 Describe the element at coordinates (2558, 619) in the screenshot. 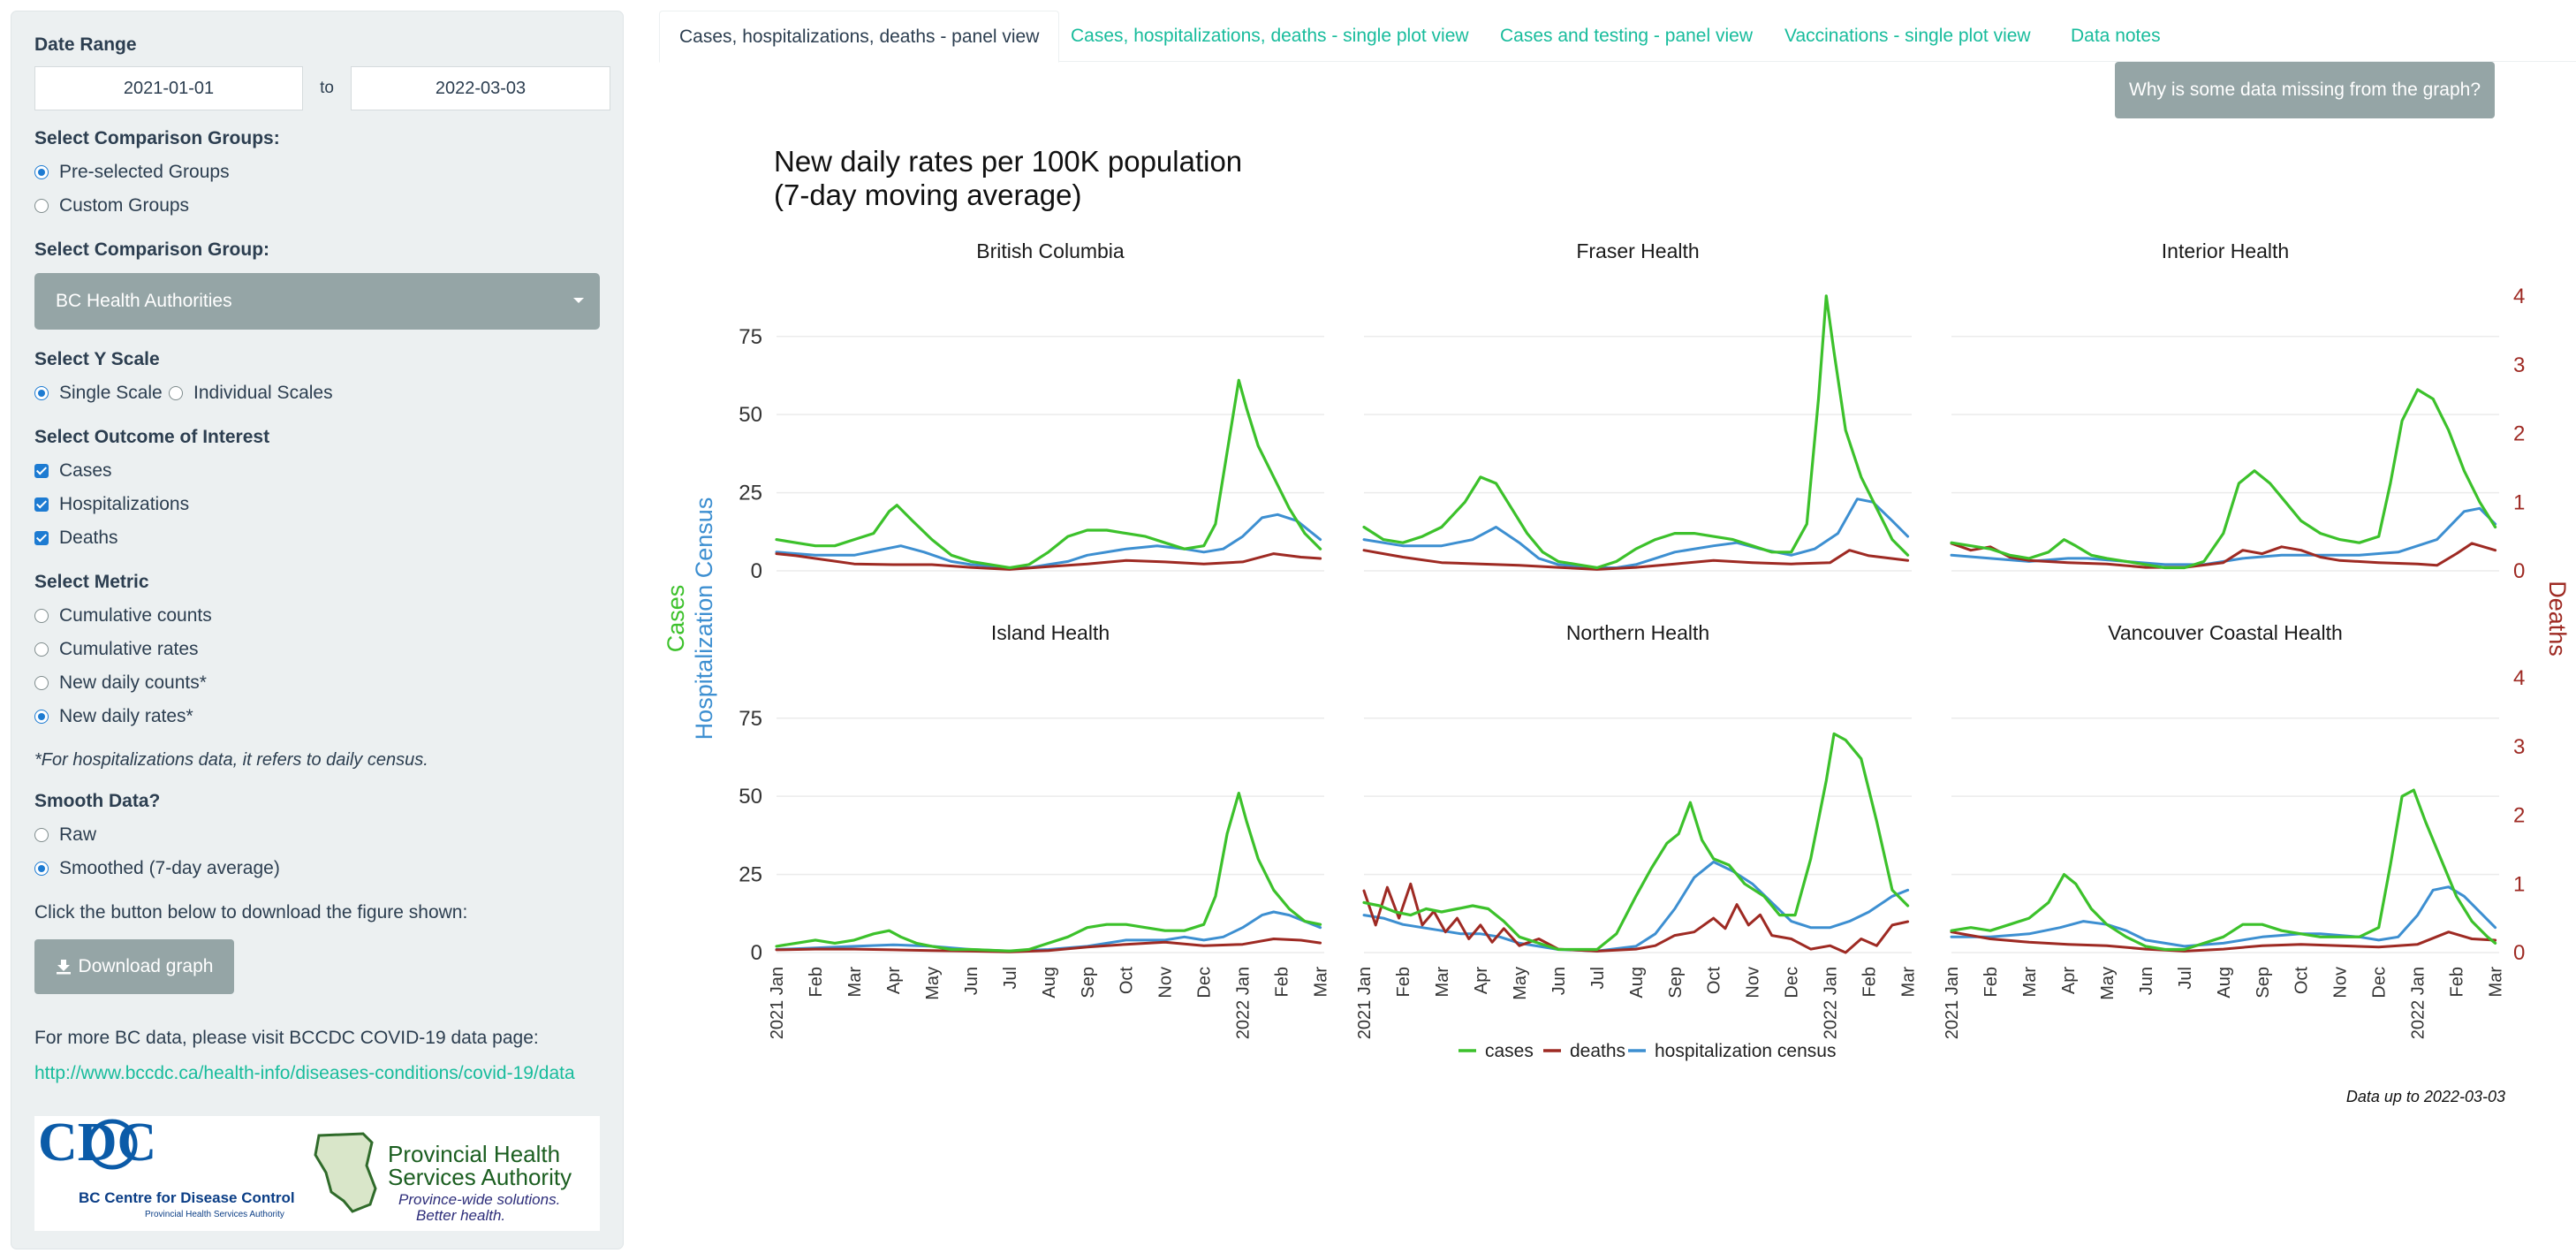

I see `y-axis-label-deaths: Deaths` at that location.